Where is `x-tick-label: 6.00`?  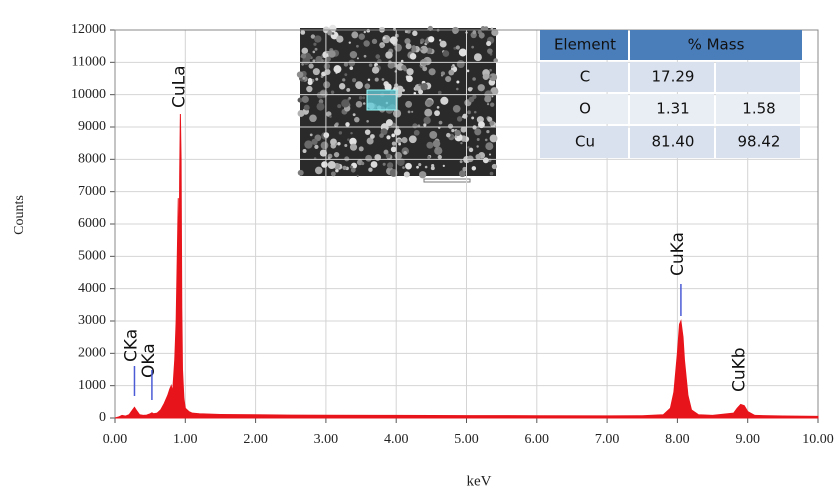
x-tick-label: 6.00 is located at coordinates (537, 439).